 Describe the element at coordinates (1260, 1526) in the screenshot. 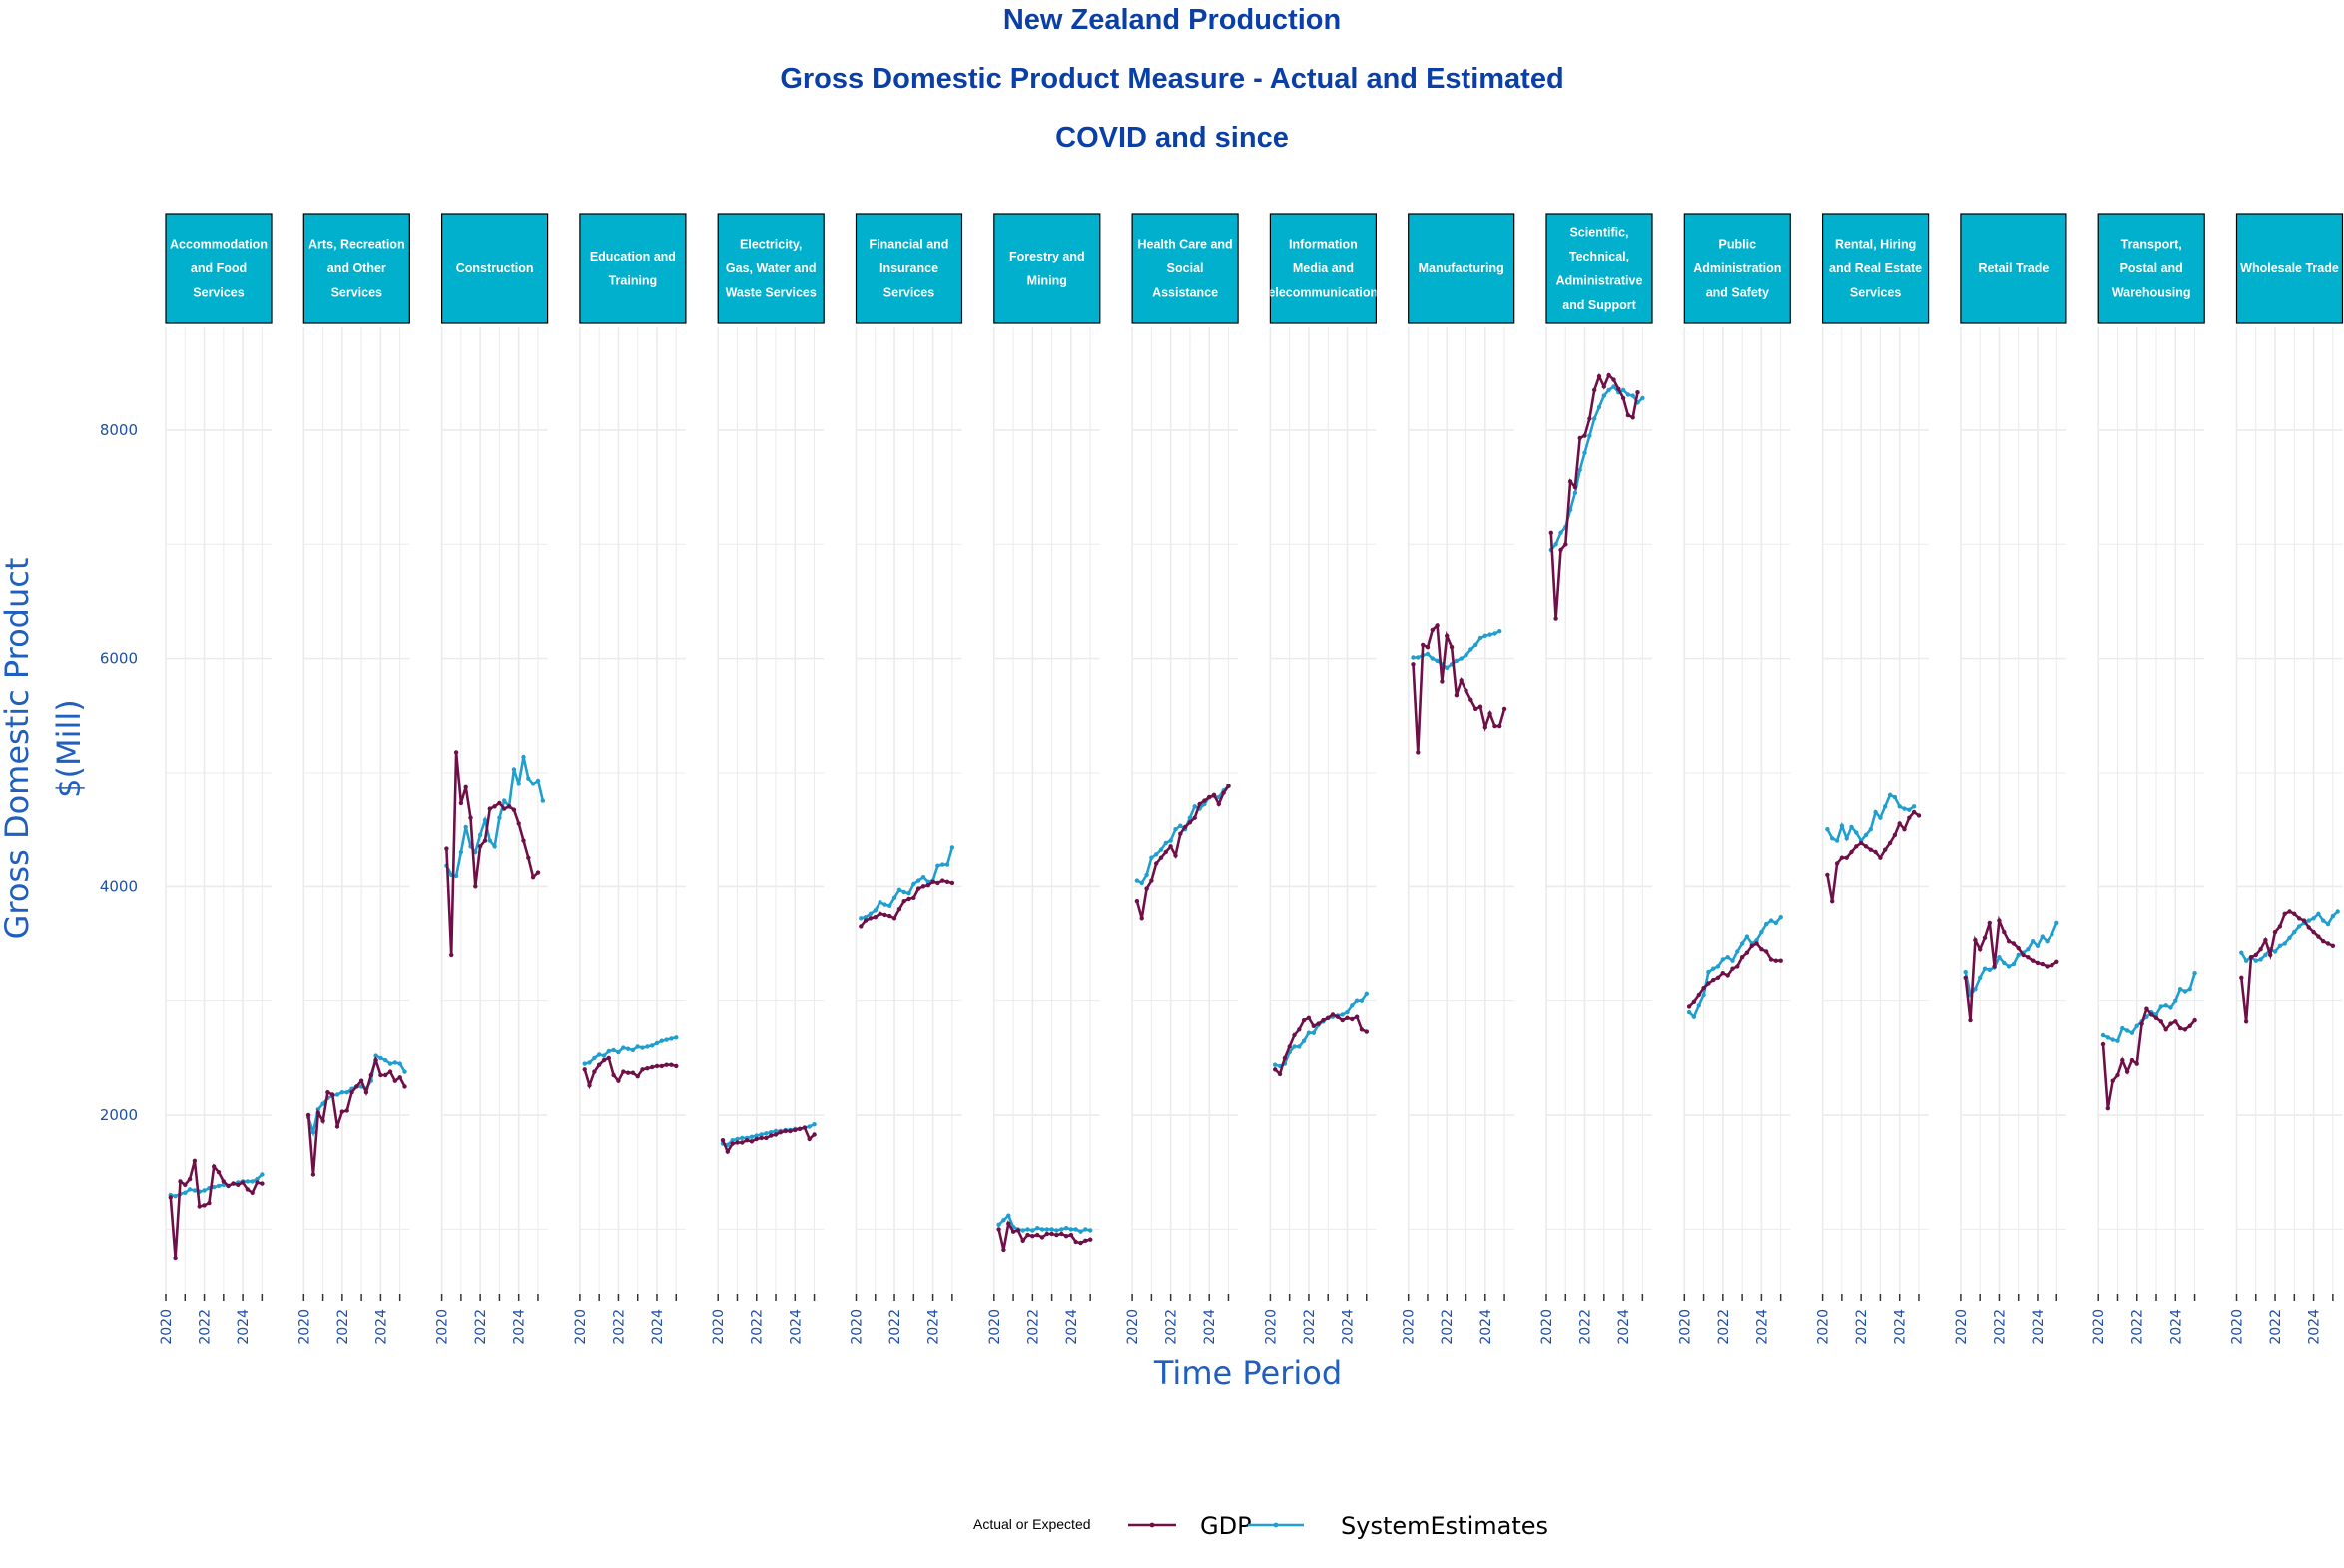

I see `legend: Actual or Expected GDP SystemEstimates` at that location.